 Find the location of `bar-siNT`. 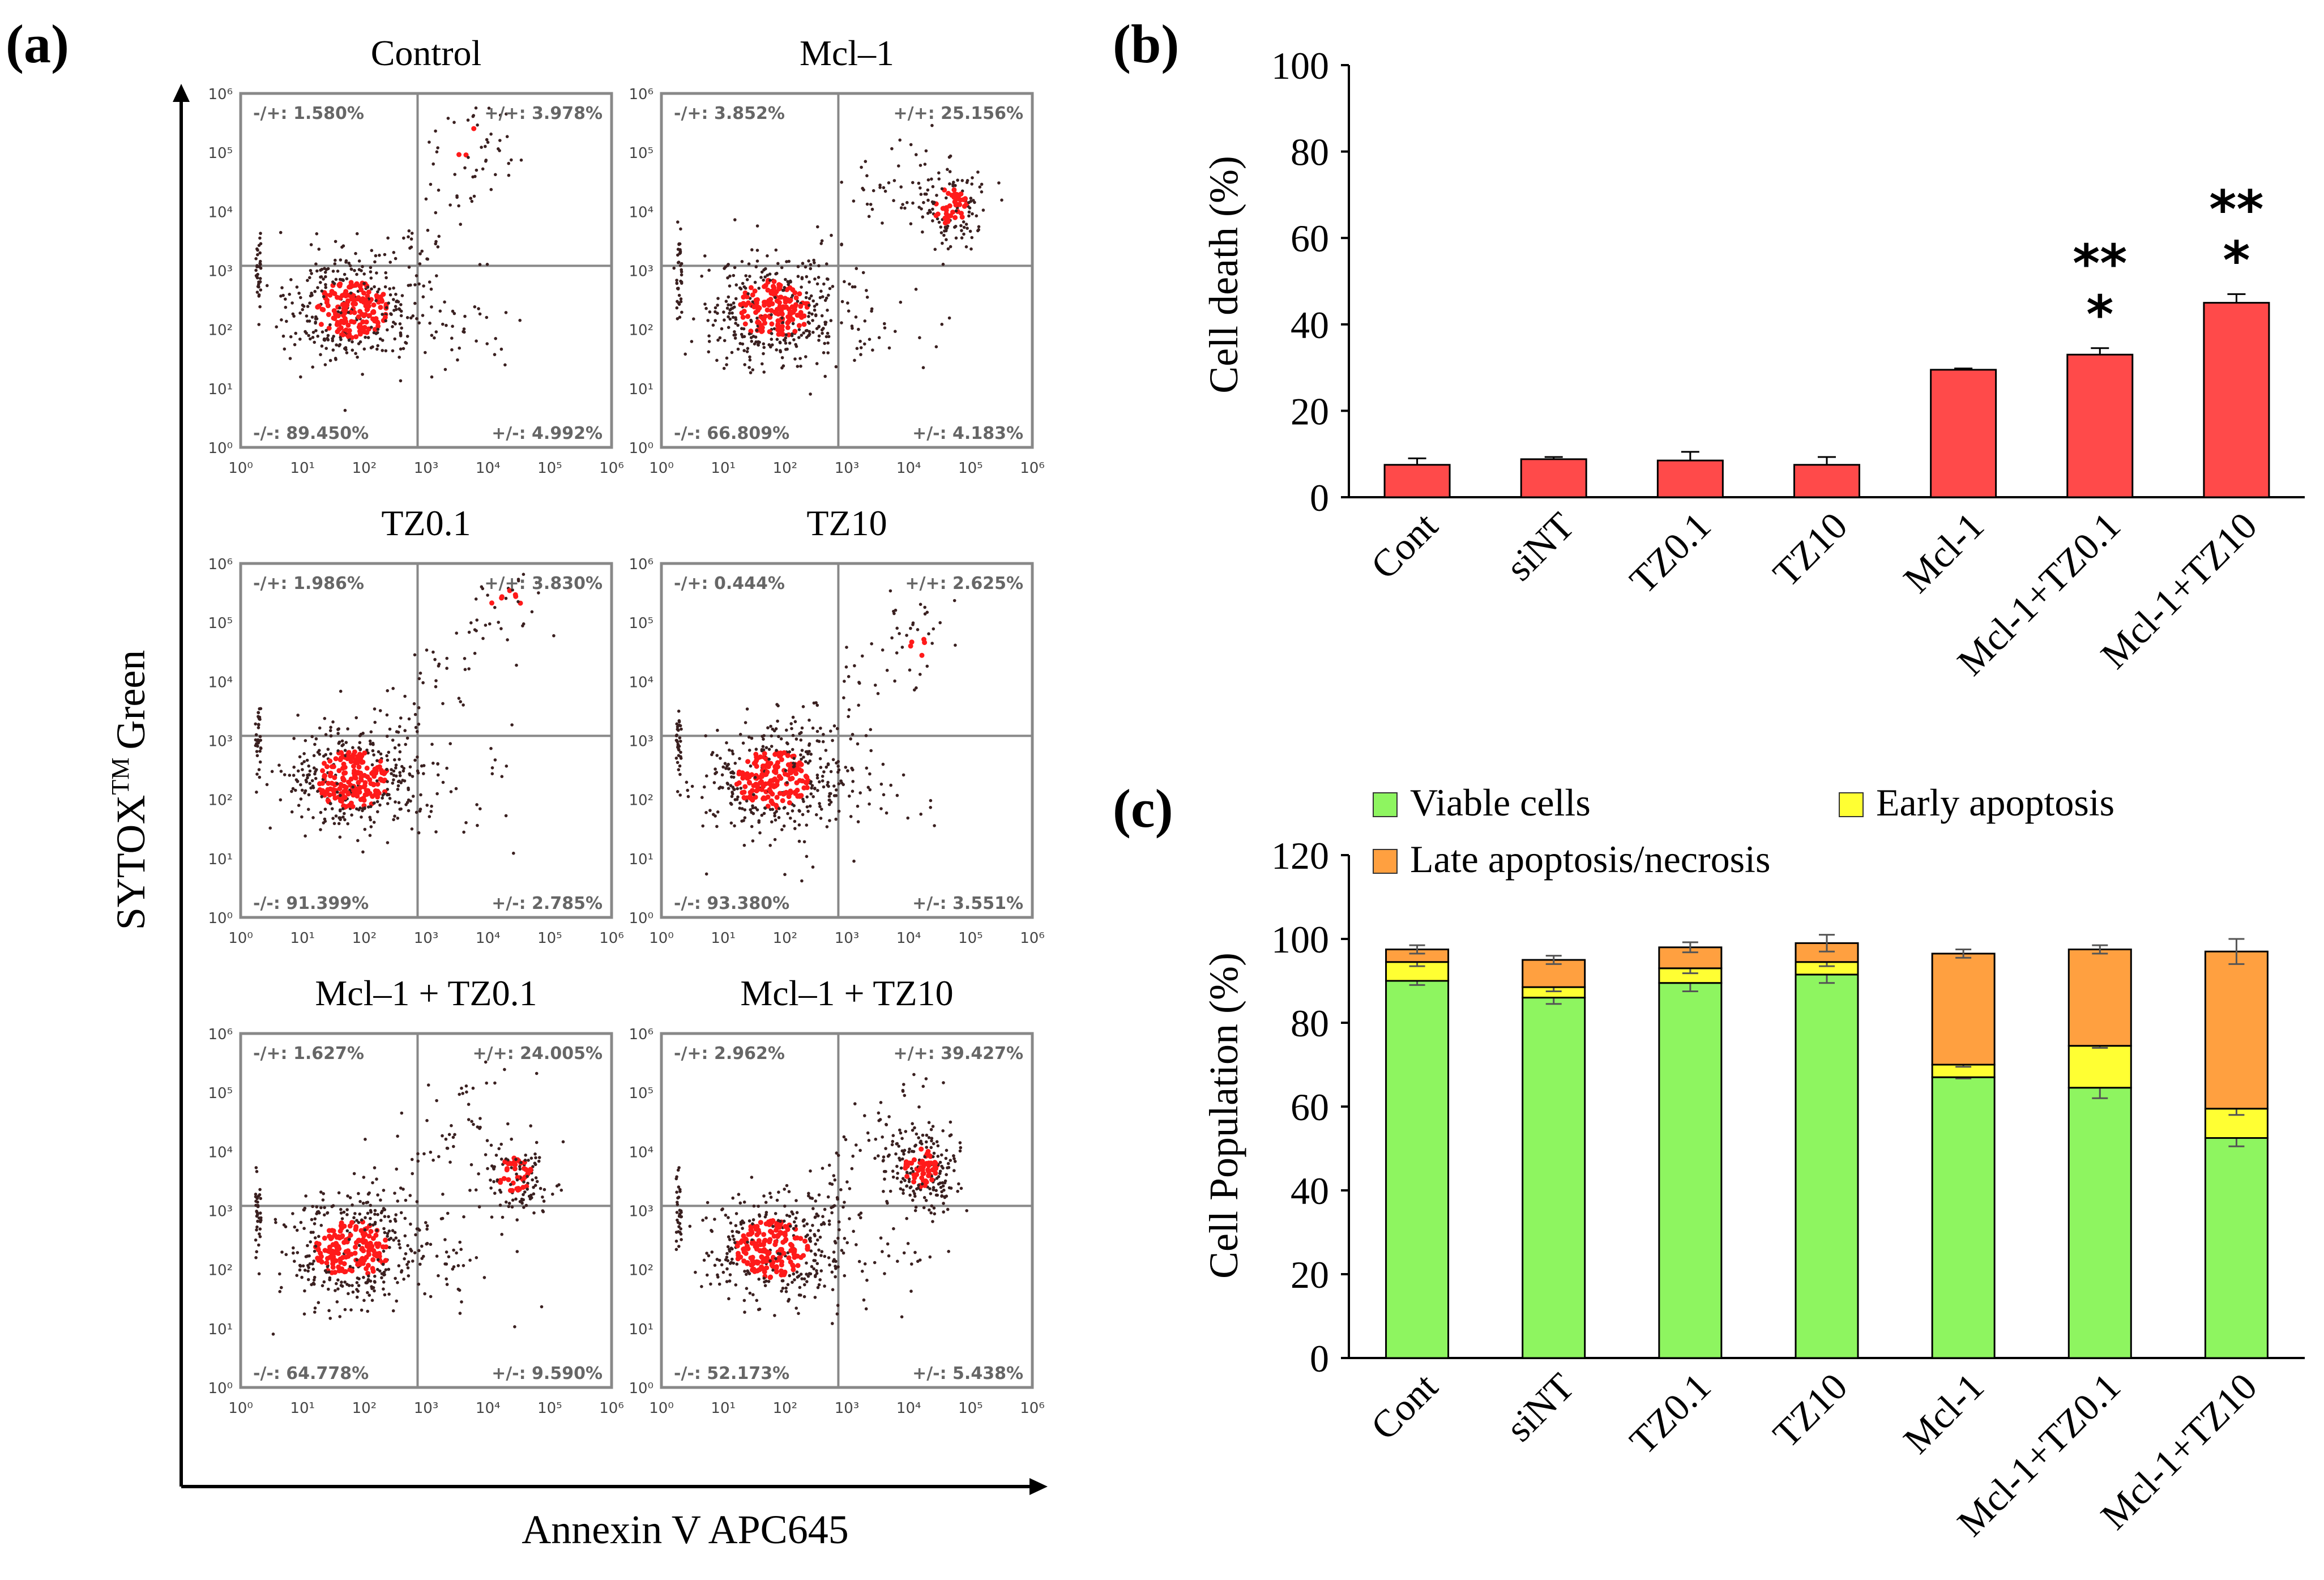

bar-siNT is located at coordinates (1553, 478).